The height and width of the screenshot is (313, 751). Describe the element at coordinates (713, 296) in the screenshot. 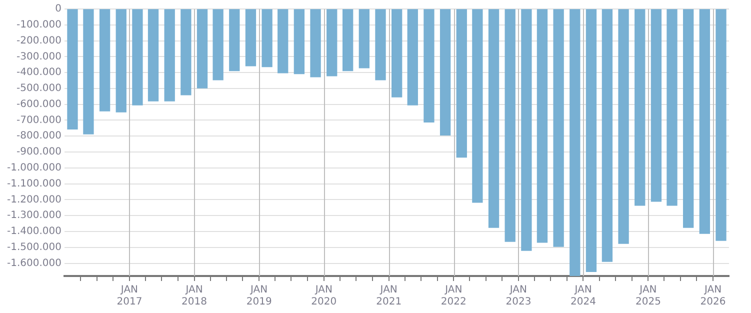

I see `x-tick-label: JAN 2026` at that location.